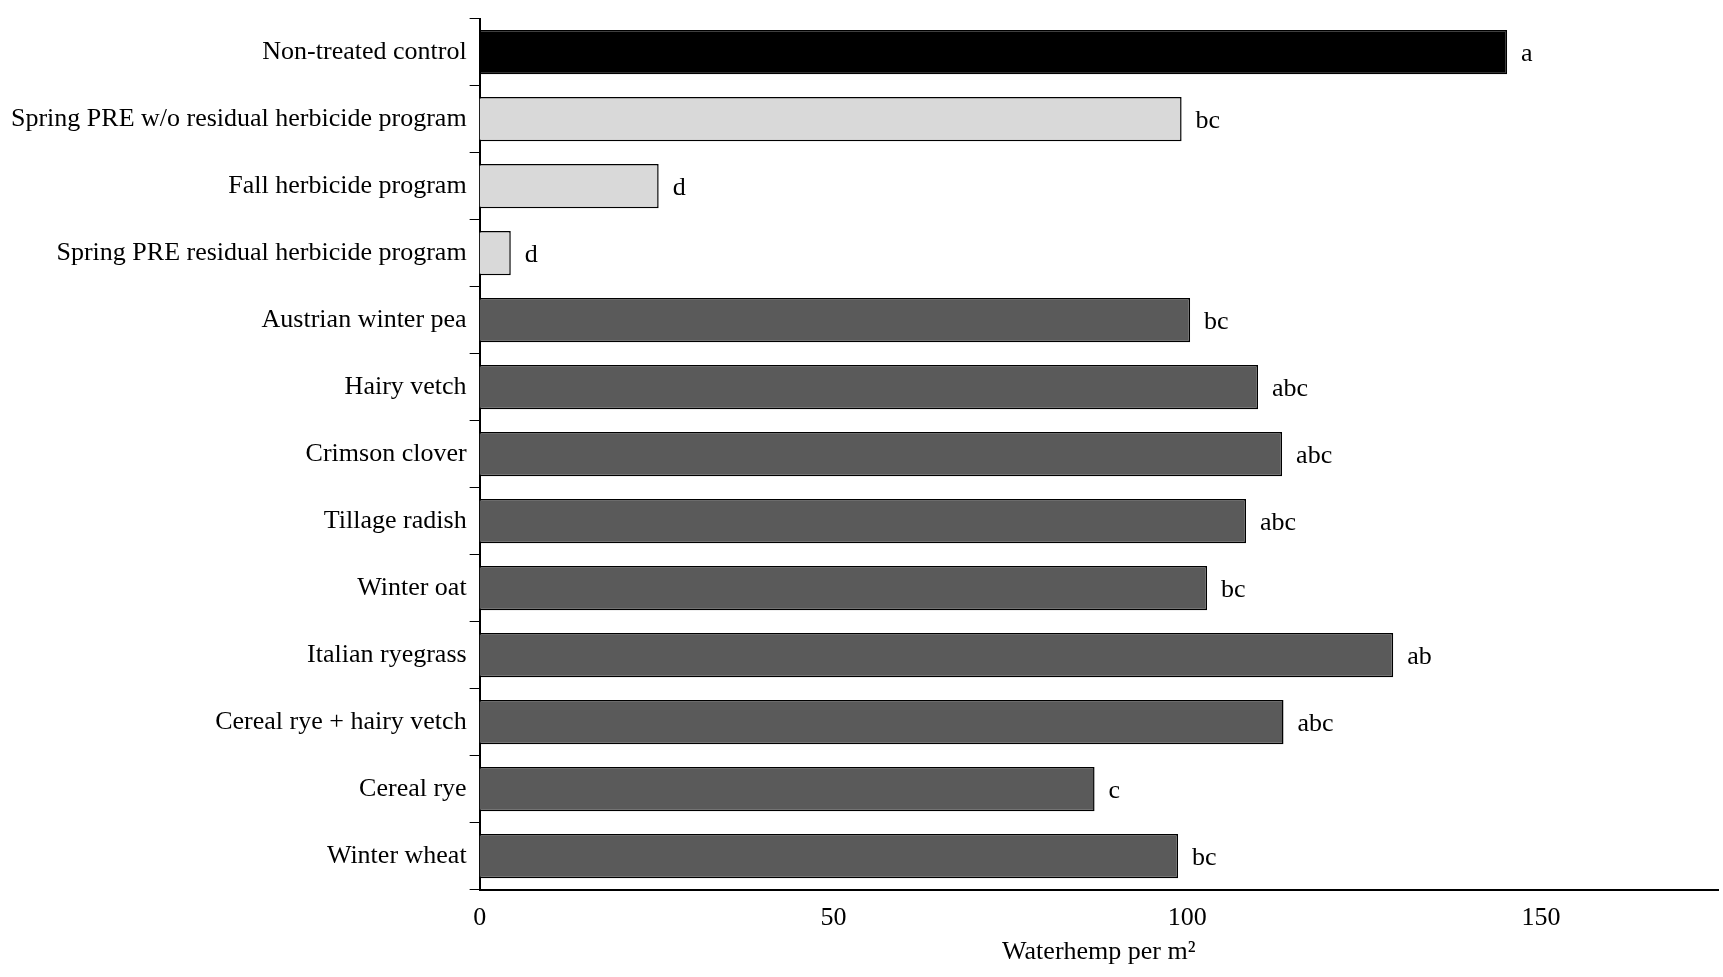 This screenshot has height=977, width=1723. Describe the element at coordinates (1114, 789) in the screenshot. I see `data-label: c` at that location.